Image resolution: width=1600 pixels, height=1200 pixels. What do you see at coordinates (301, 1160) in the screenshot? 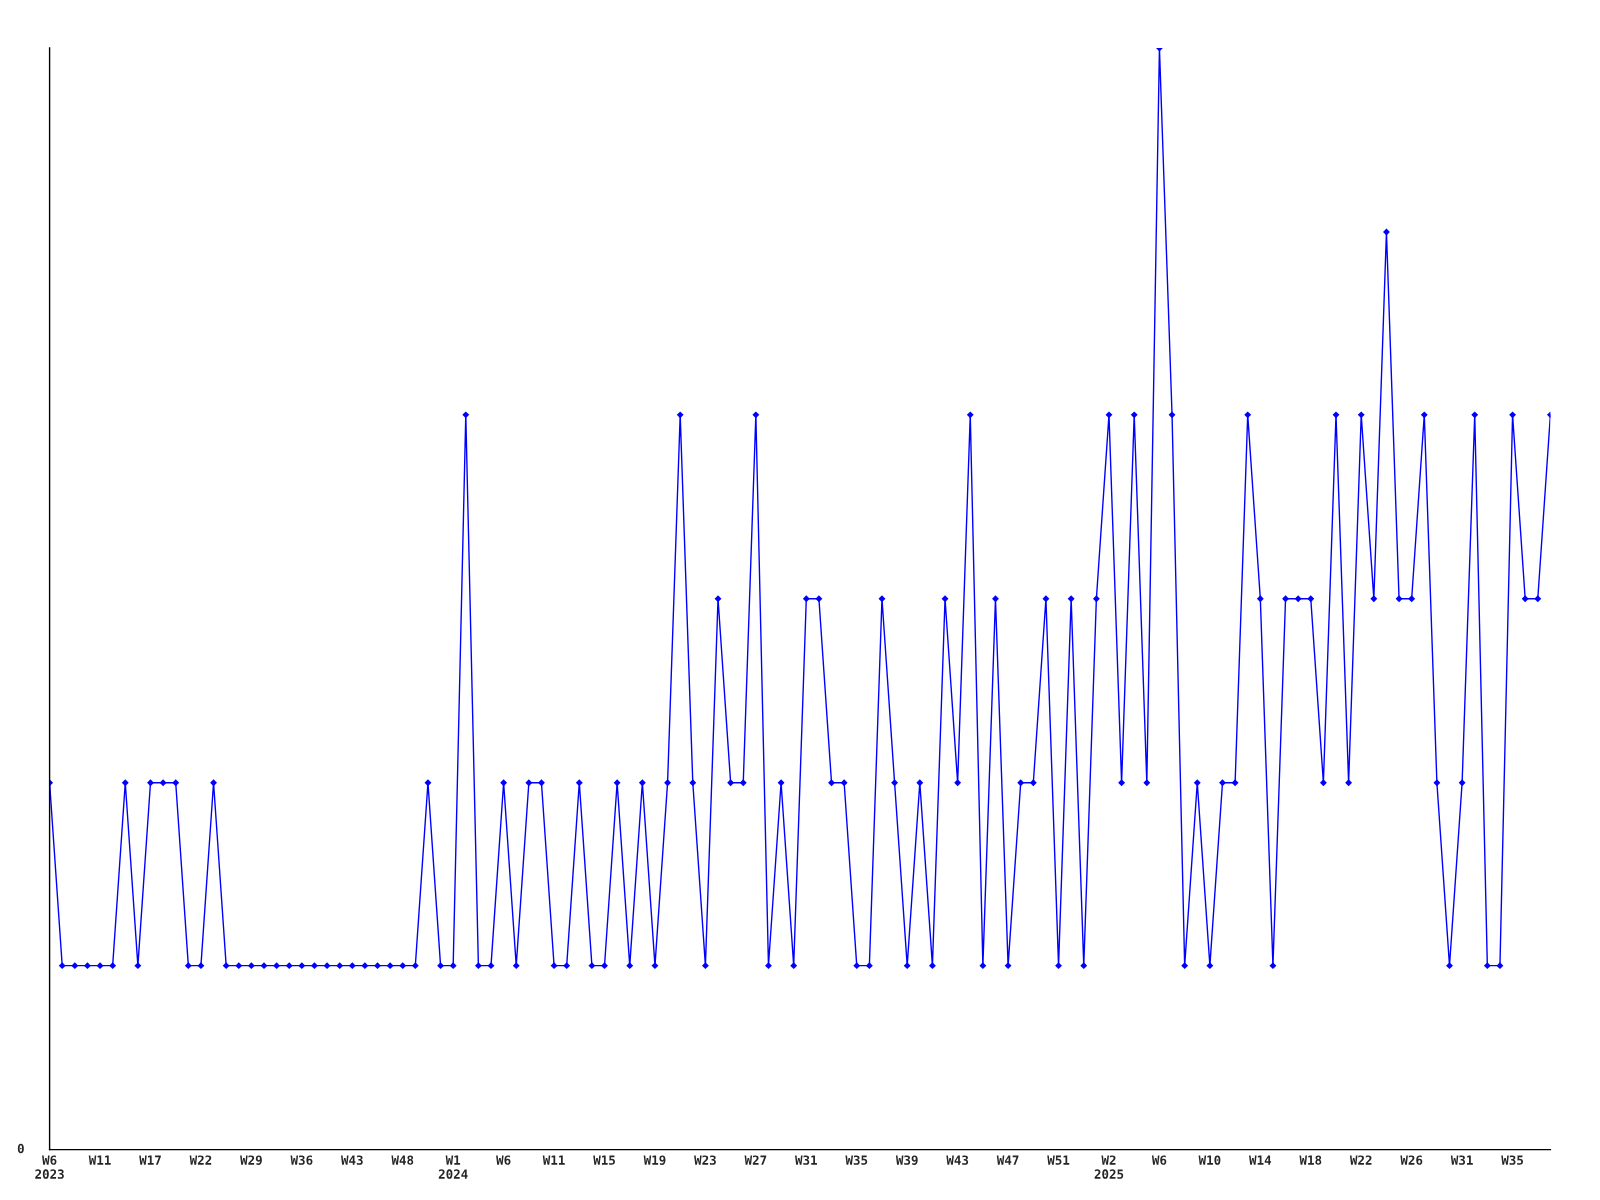
I see `x-tick-label: W36` at bounding box center [301, 1160].